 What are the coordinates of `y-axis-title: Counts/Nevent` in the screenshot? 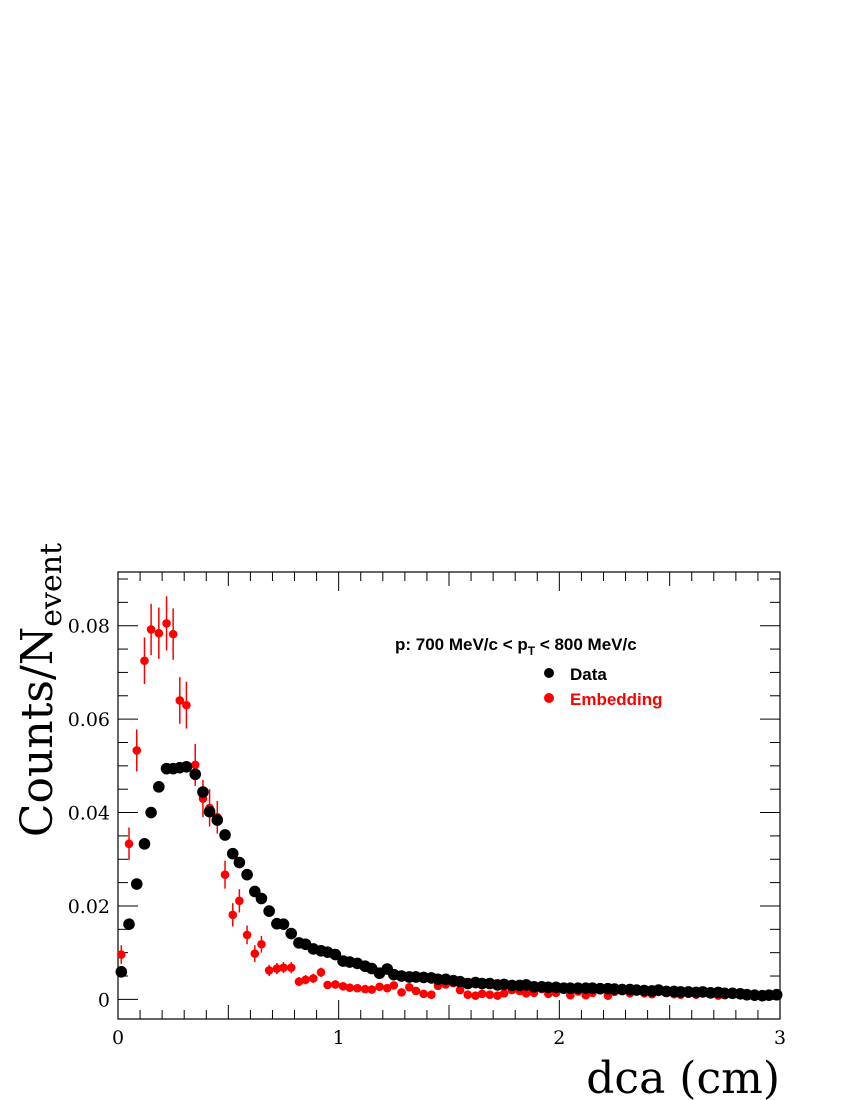 It's located at (40, 690).